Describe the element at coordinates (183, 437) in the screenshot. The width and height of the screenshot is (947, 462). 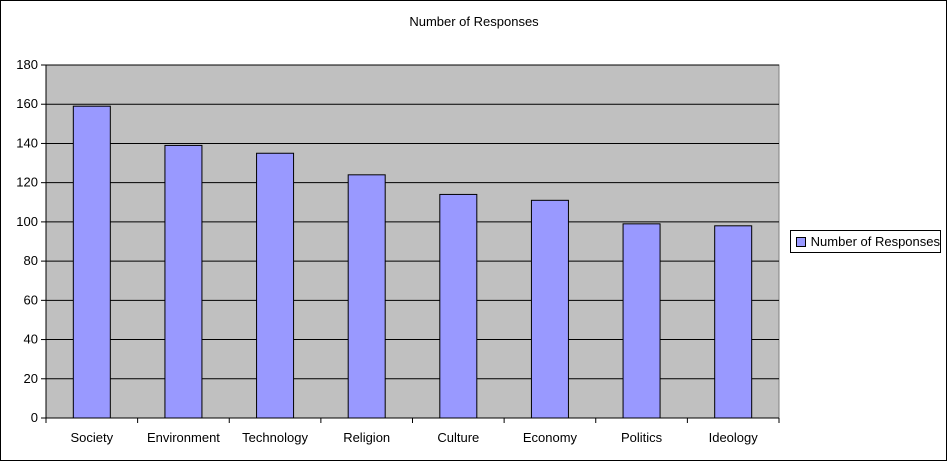
I see `x-tick-label: Environment` at that location.